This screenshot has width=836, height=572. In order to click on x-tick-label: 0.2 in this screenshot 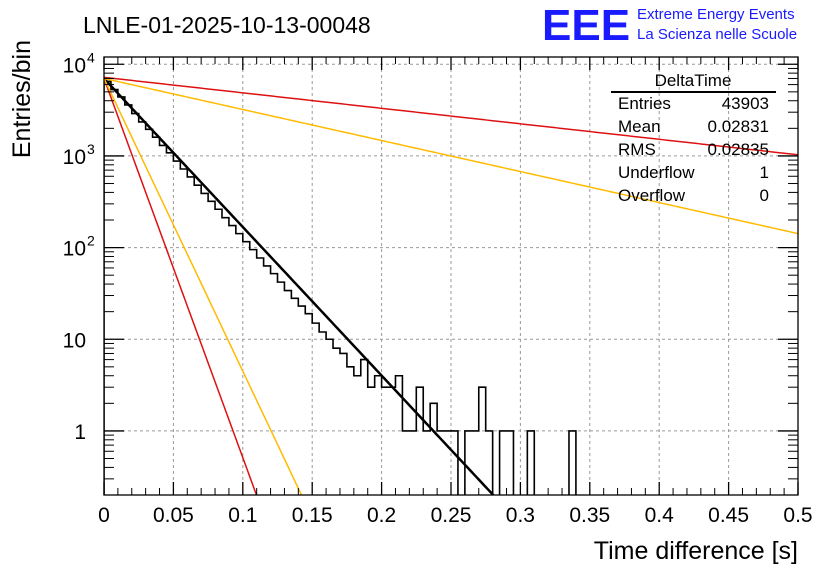, I will do `click(381, 515)`.